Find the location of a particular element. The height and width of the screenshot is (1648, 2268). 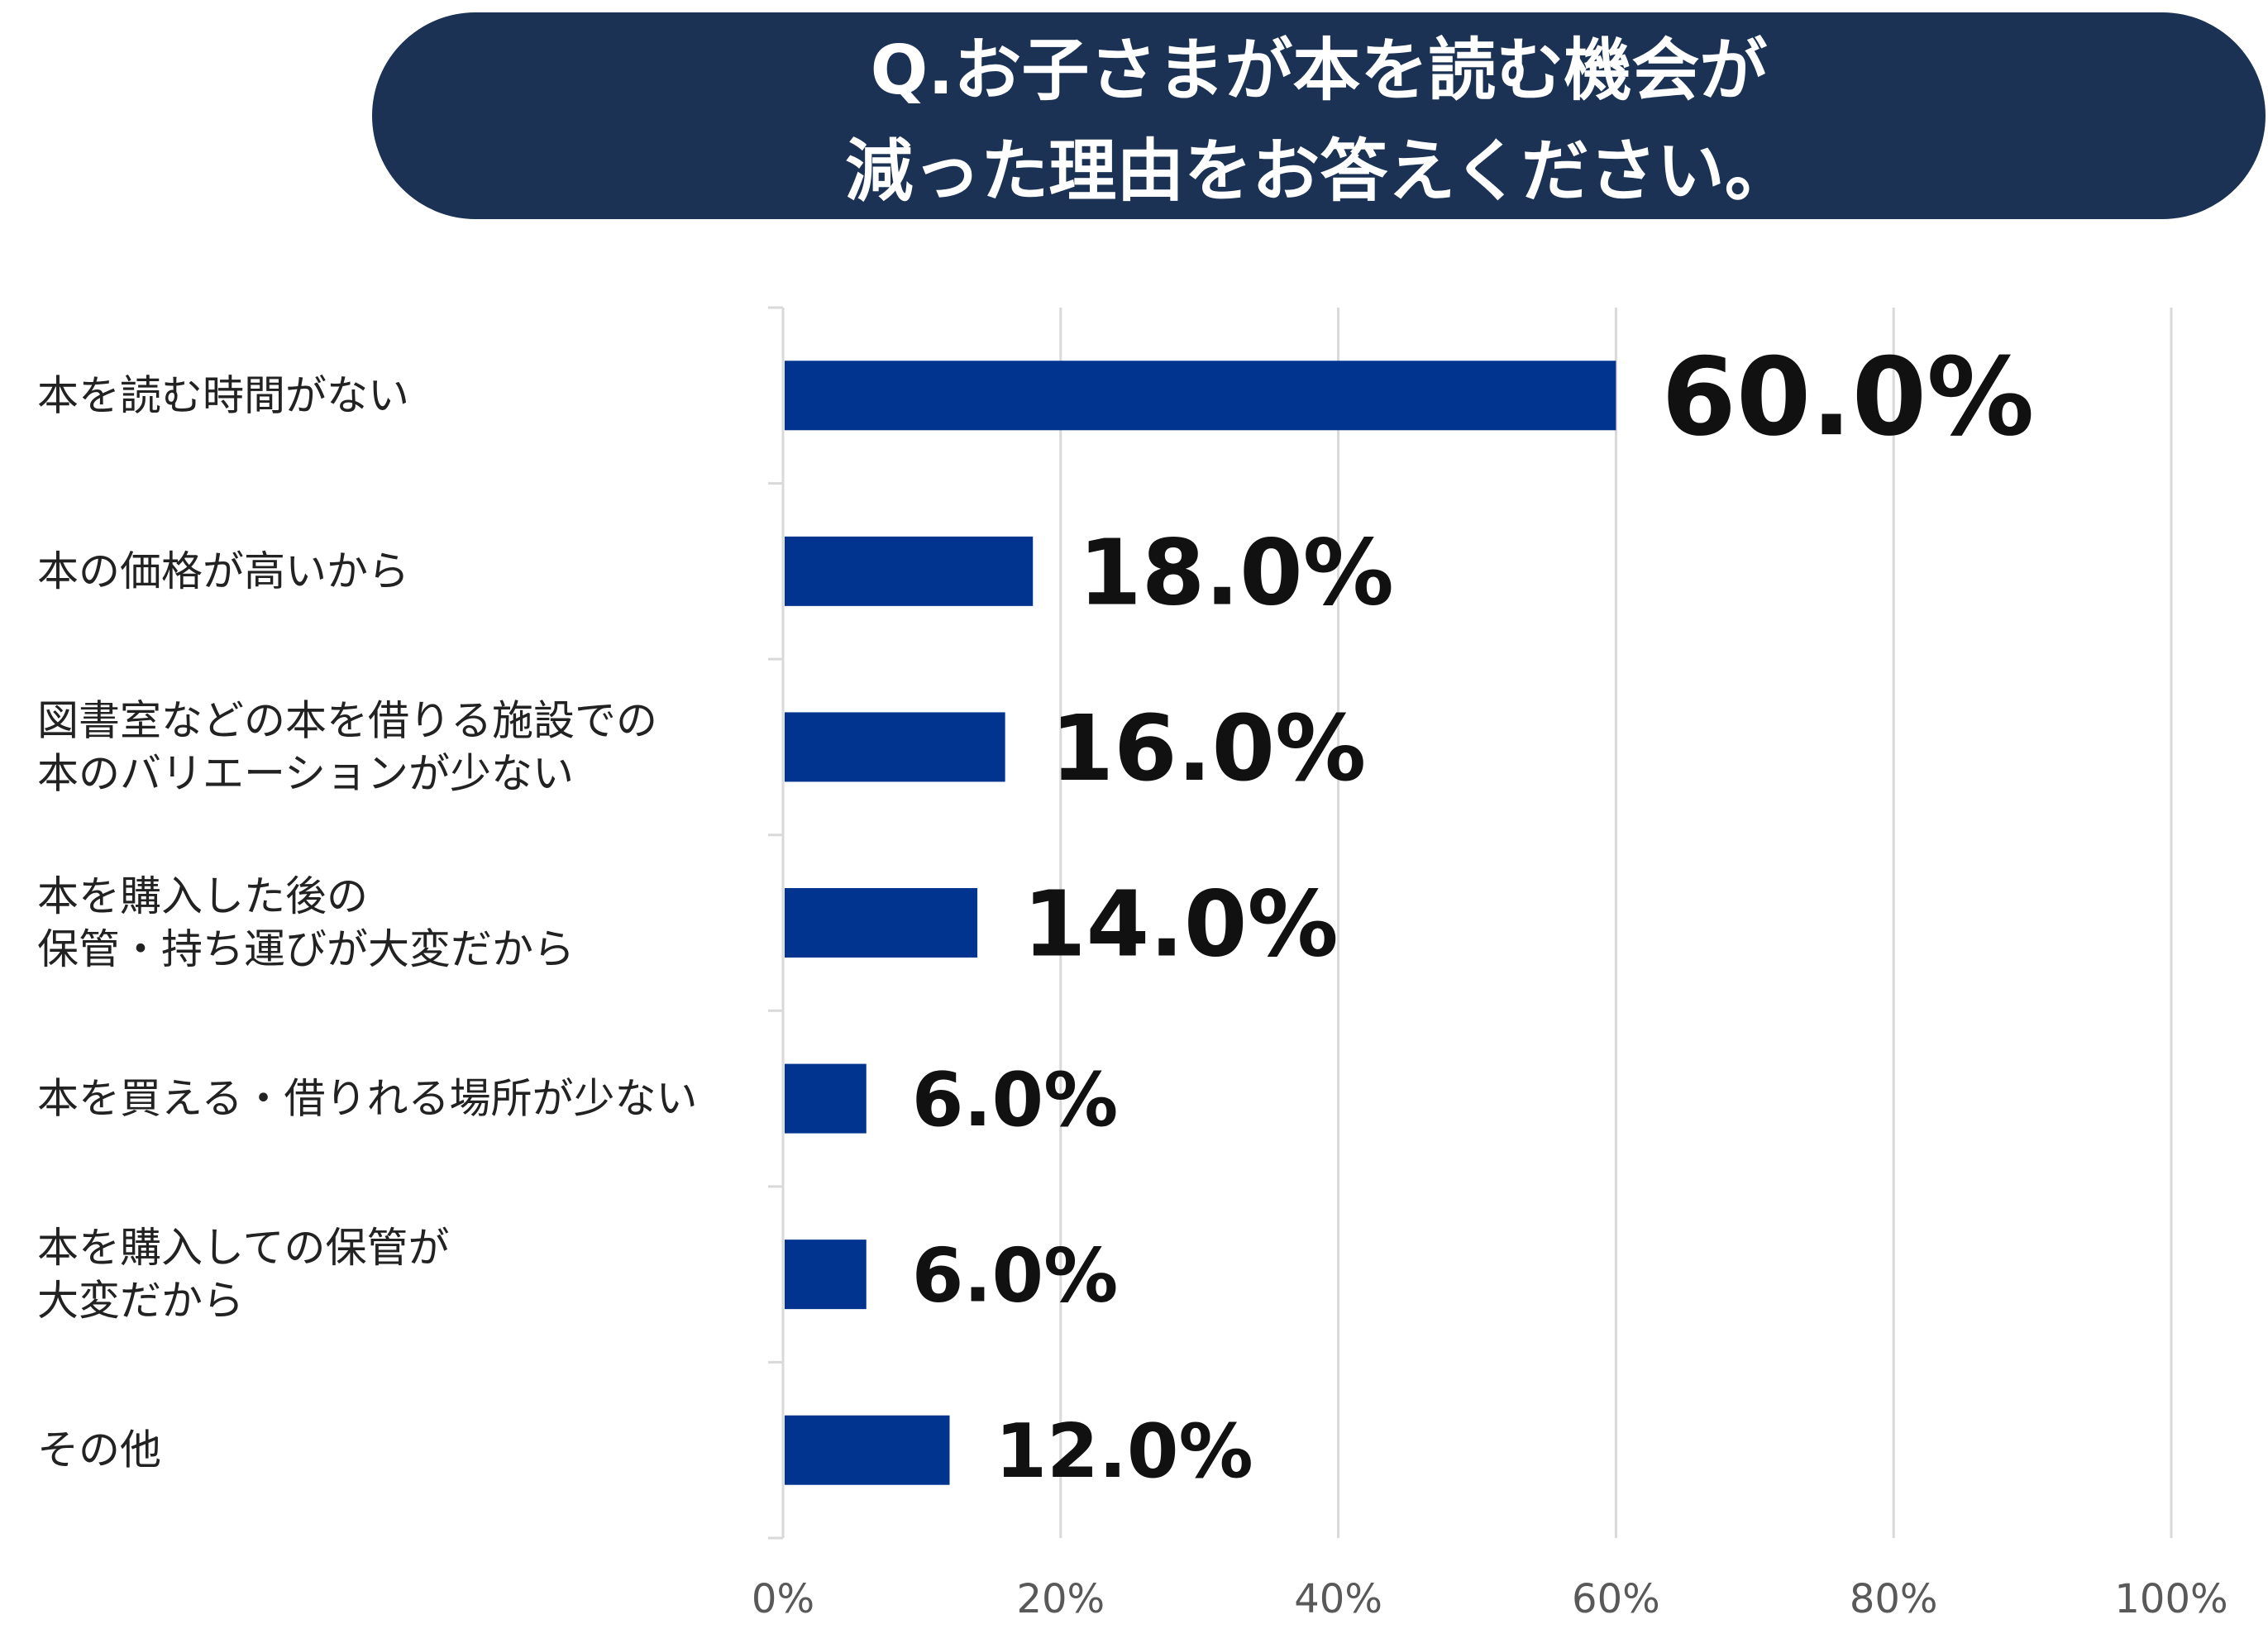

chart-title-line-1: Q.お子さまが本を読む機会が is located at coordinates (1319, 70).